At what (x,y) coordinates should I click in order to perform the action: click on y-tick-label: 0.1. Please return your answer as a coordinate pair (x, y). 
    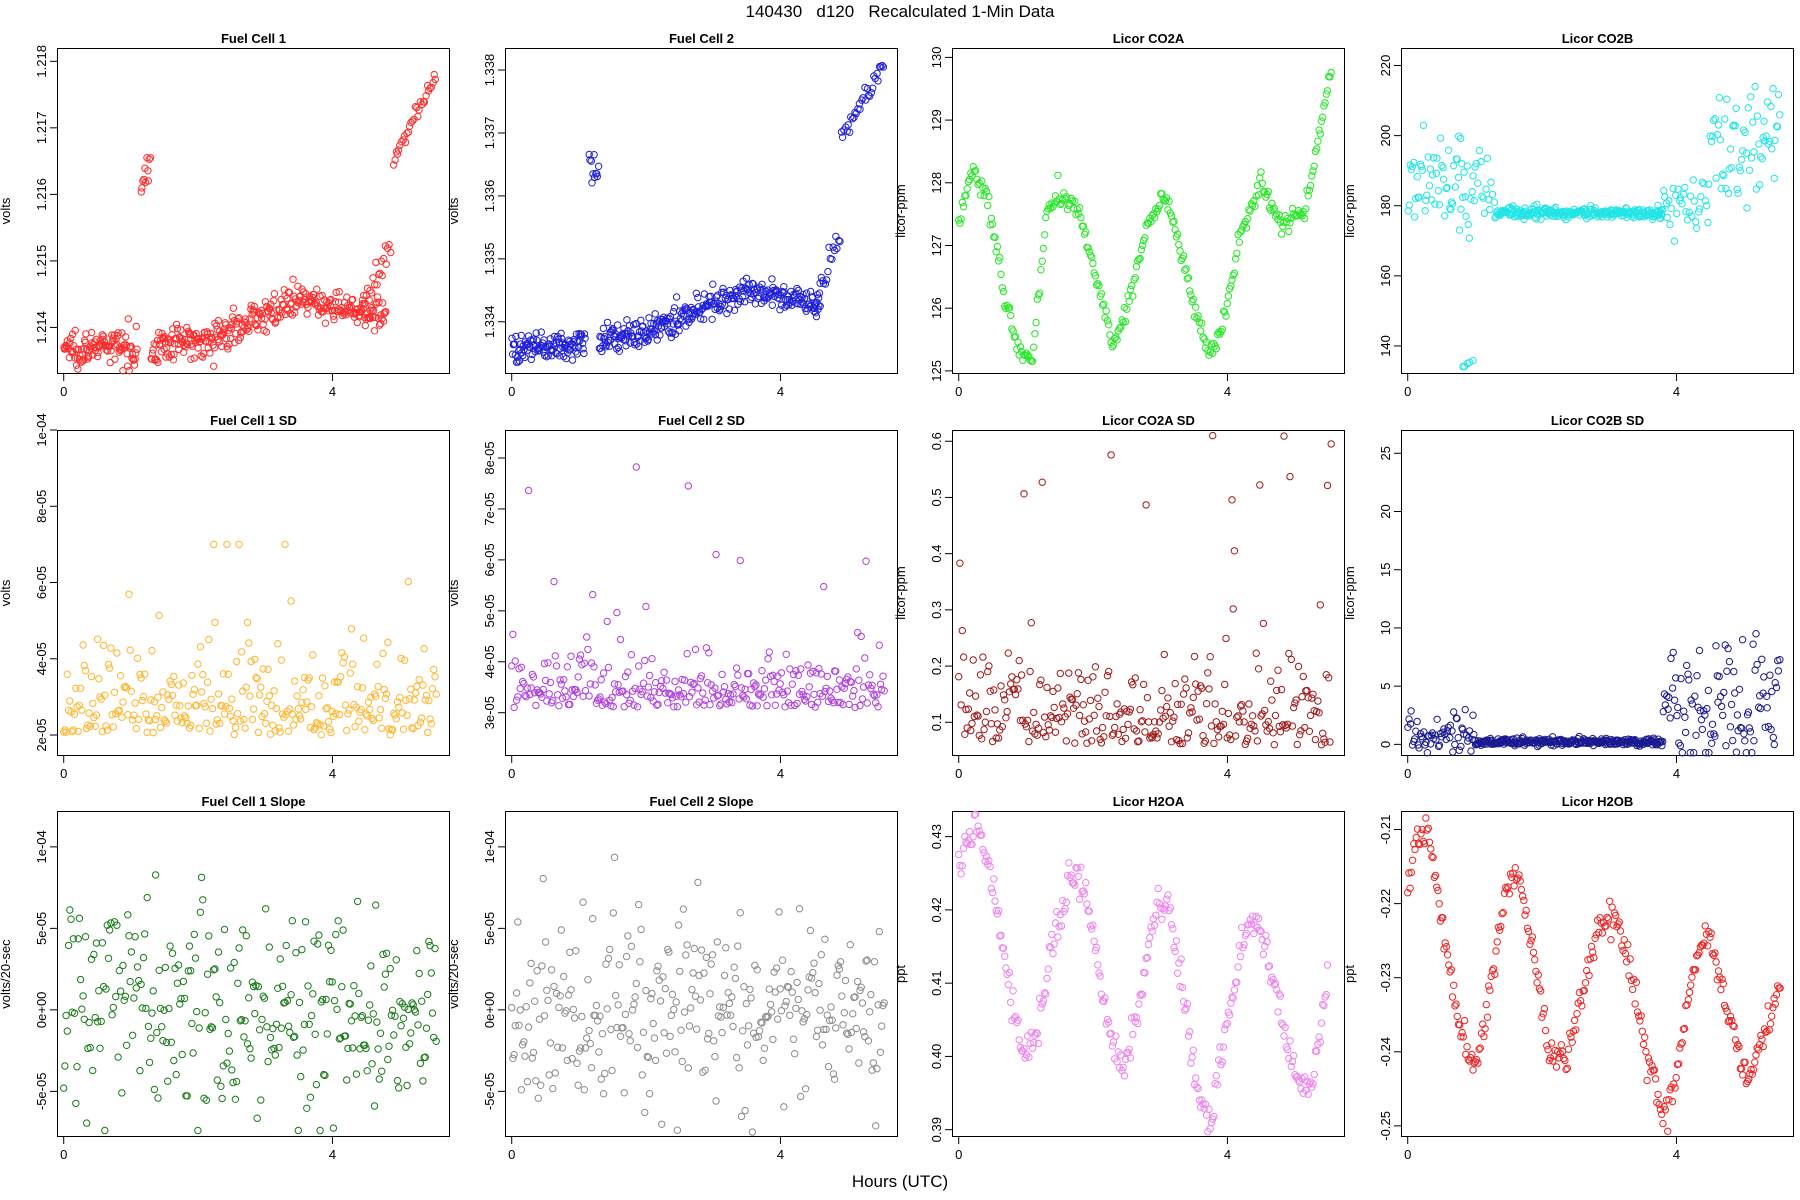
    Looking at the image, I should click on (936, 722).